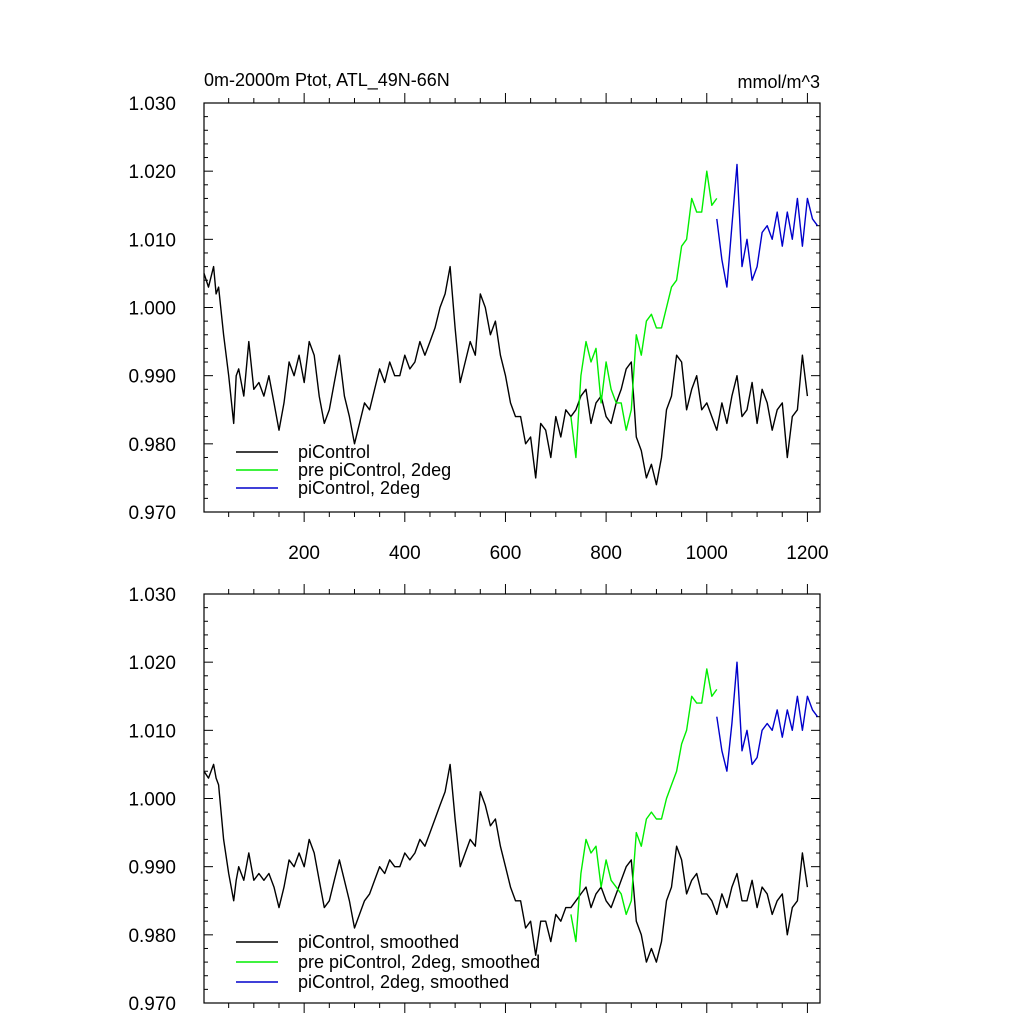 This screenshot has height=1024, width=1024. What do you see at coordinates (304, 553) in the screenshot?
I see `x-tick-label: 200` at bounding box center [304, 553].